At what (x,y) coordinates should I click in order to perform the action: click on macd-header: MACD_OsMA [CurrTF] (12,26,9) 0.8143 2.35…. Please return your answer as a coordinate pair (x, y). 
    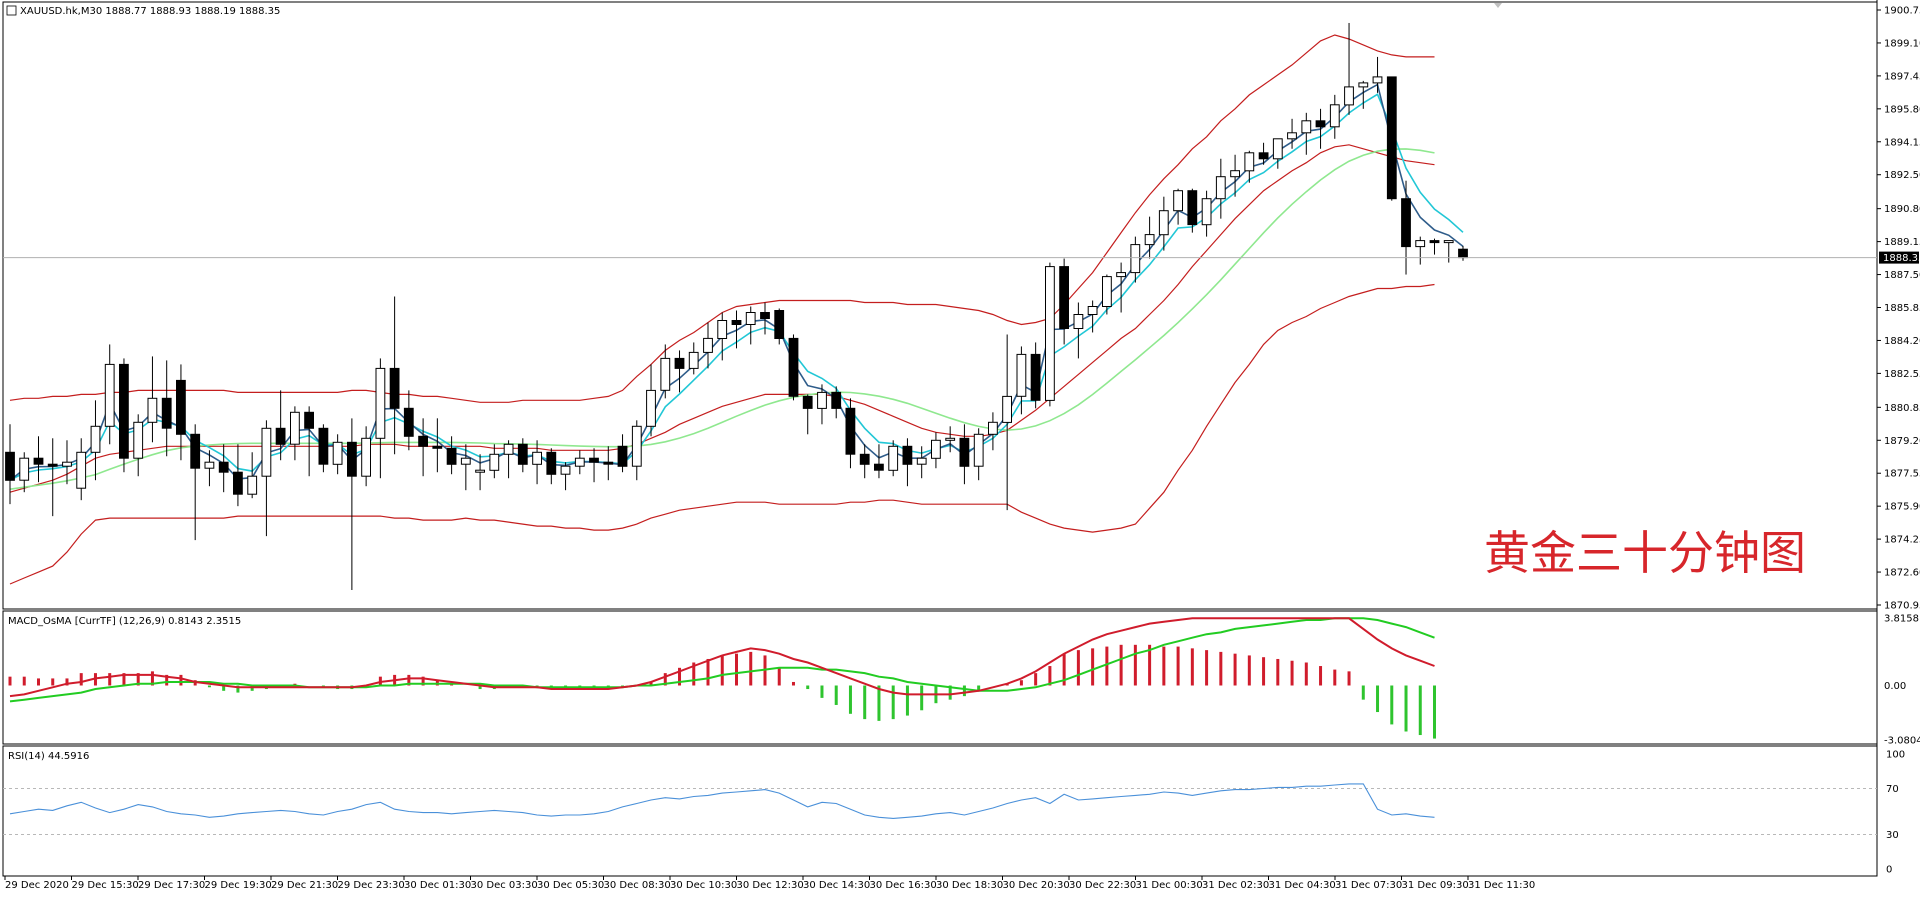
    Looking at the image, I should click on (124, 621).